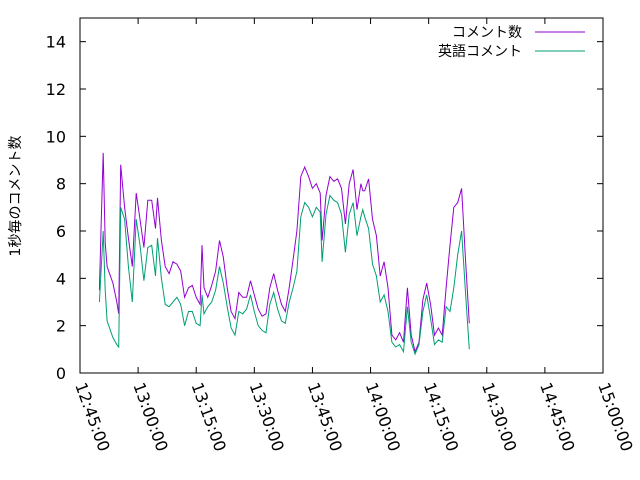 The width and height of the screenshot is (640, 480). What do you see at coordinates (61, 231) in the screenshot?
I see `y-tick-label: 6` at bounding box center [61, 231].